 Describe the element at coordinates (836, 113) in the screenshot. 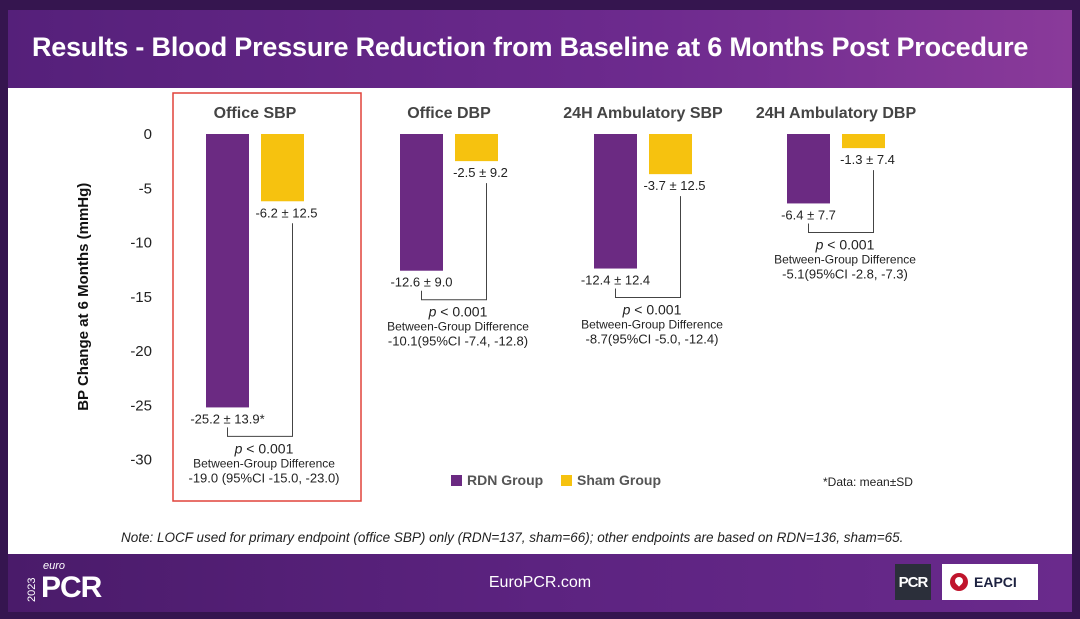

I see `category-label: 24H Ambulatory DBP` at that location.